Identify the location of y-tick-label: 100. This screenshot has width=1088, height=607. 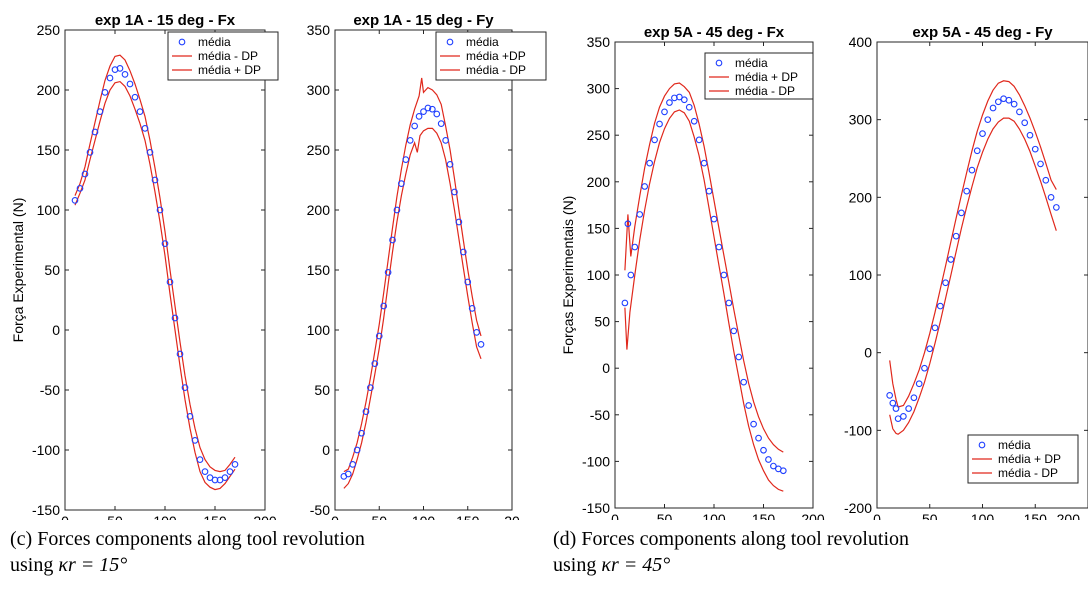
(49, 210).